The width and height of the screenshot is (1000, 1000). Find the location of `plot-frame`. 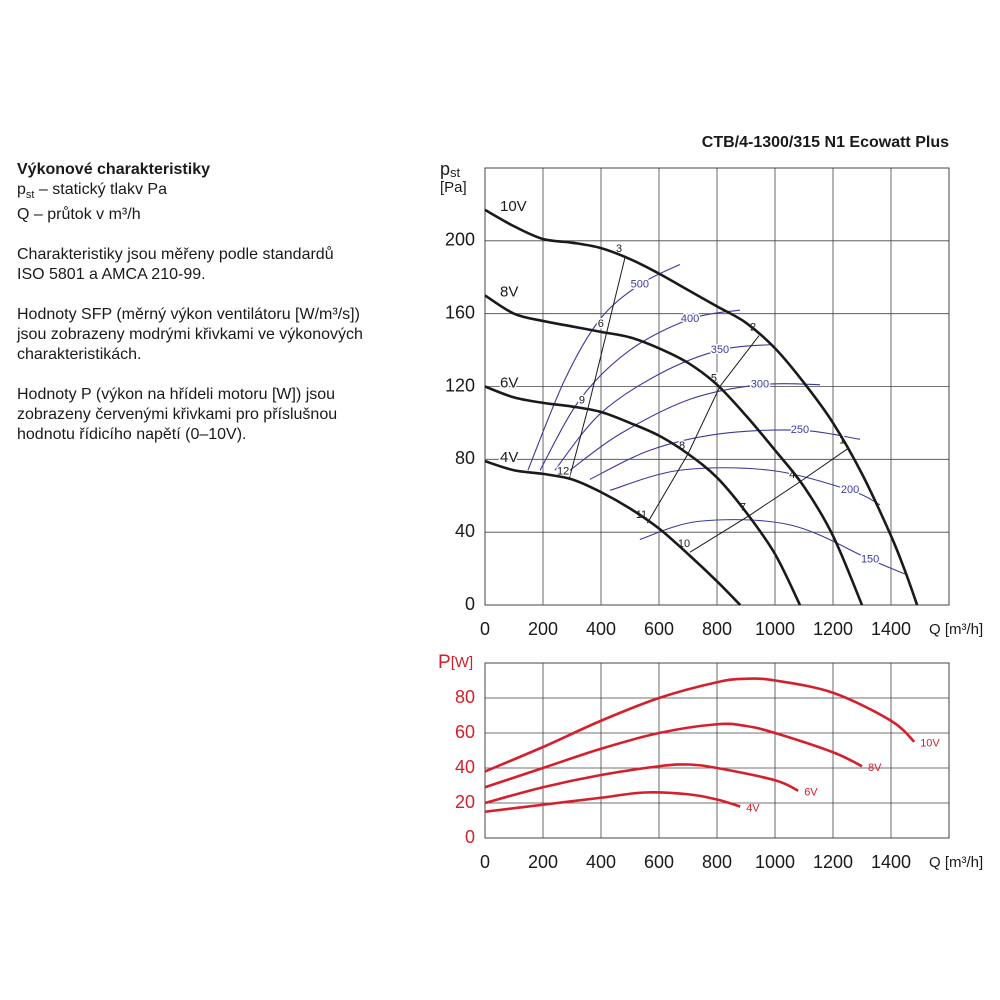

plot-frame is located at coordinates (717, 750).